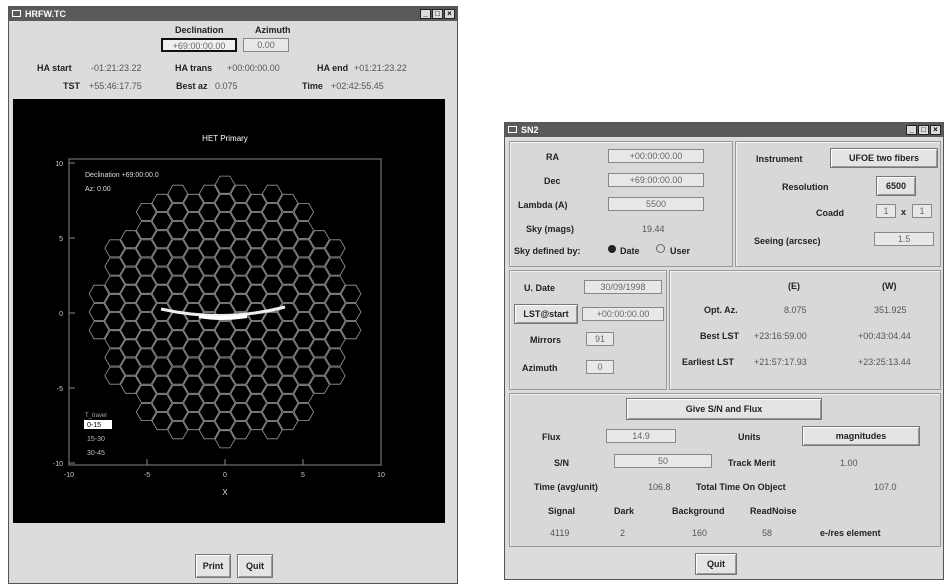 This screenshot has width=947, height=588. Describe the element at coordinates (680, 251) in the screenshot. I see `sky-option-user: User` at that location.